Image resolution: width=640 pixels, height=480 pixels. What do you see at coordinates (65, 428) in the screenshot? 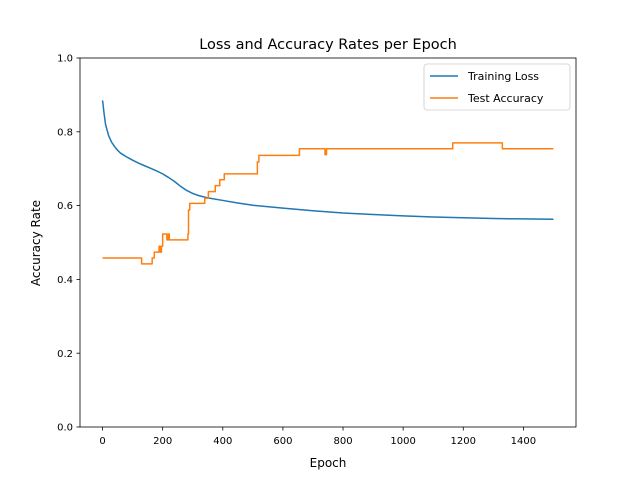
I see `y-tick-label: 0.0` at bounding box center [65, 428].